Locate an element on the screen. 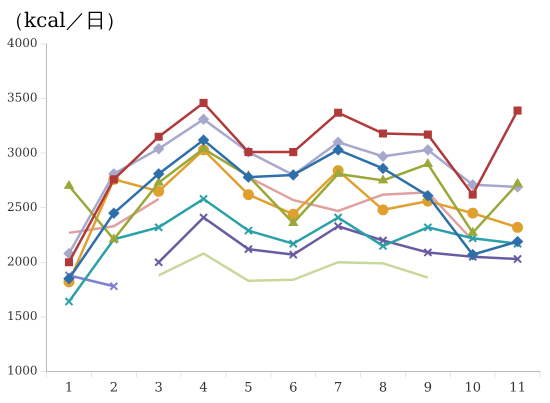  y-tick-label: 3000 is located at coordinates (22, 152).